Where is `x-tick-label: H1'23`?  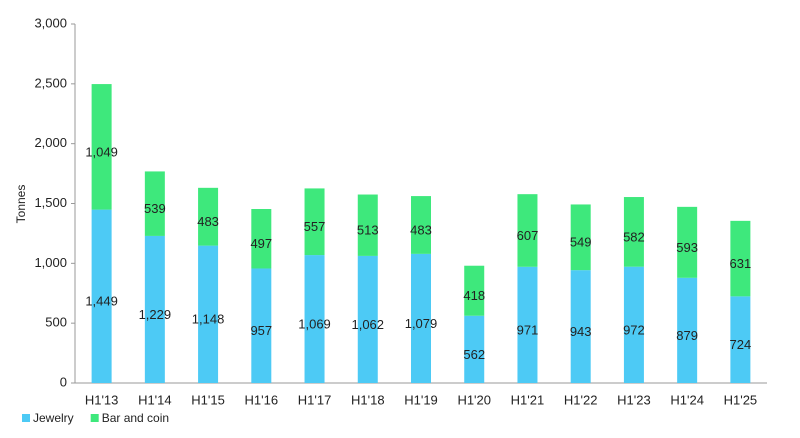 x-tick-label: H1'23 is located at coordinates (634, 399).